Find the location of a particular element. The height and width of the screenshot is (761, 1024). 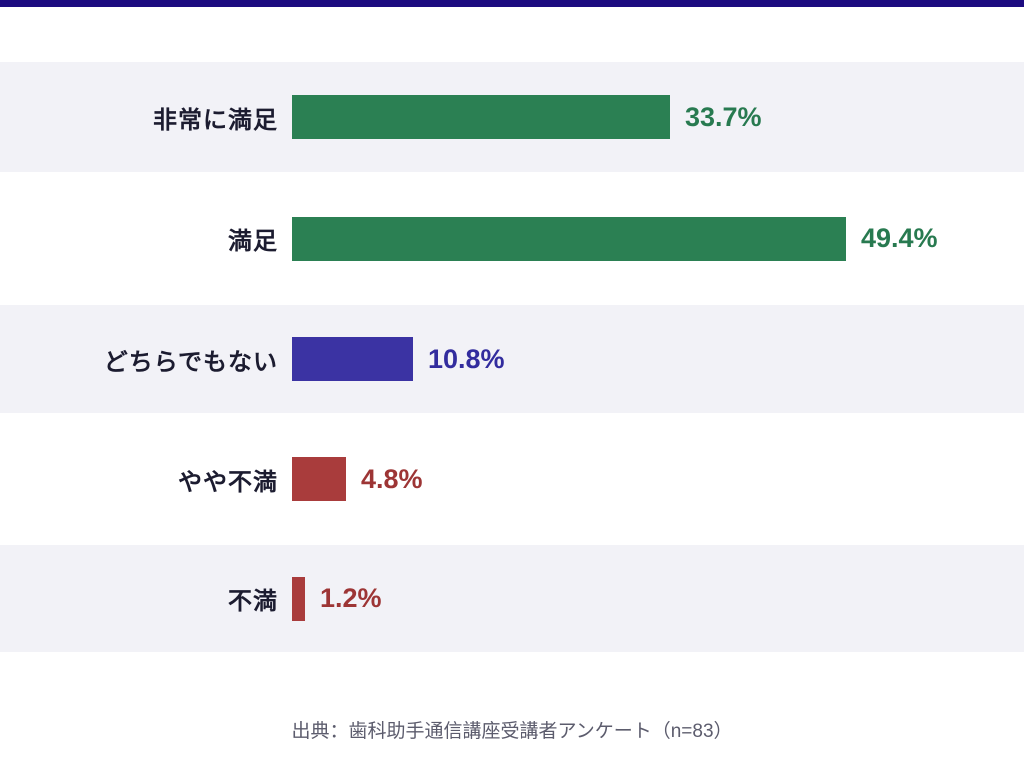

chart-row: どちらでもない 10.8% is located at coordinates (512, 359).